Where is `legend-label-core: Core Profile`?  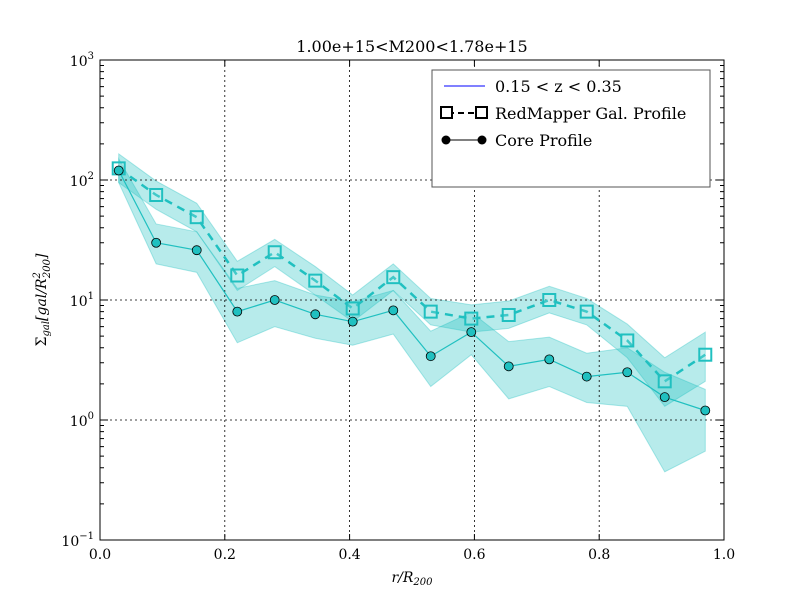 legend-label-core: Core Profile is located at coordinates (543, 140).